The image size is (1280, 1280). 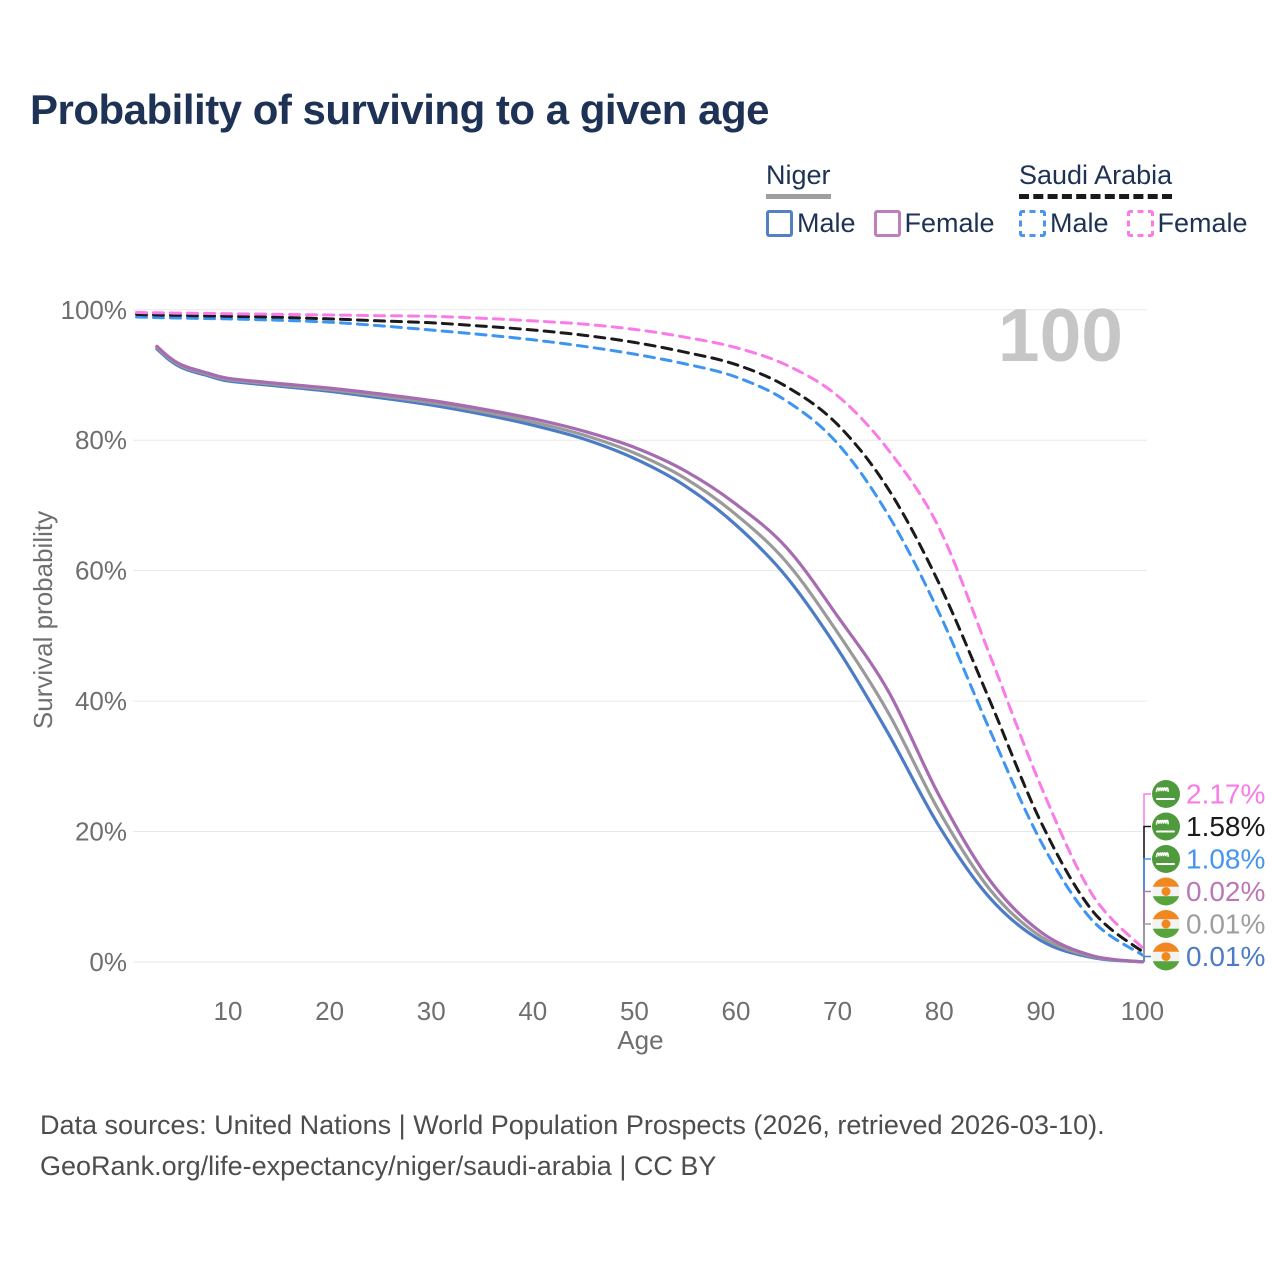 What do you see at coordinates (779, 223) in the screenshot?
I see `legend-swatch-niger-male` at bounding box center [779, 223].